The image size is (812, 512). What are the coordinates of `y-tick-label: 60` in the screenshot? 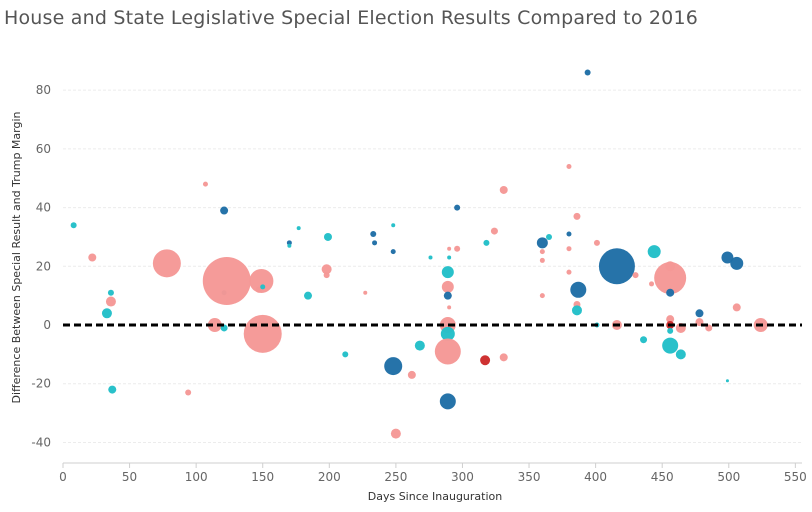 It's located at (43, 149).